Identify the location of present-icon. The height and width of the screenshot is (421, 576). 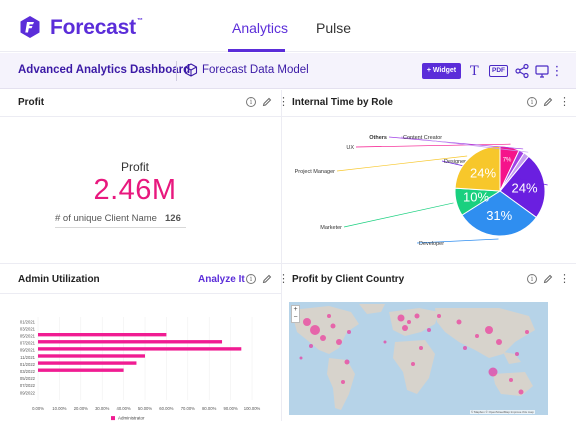
(542, 71).